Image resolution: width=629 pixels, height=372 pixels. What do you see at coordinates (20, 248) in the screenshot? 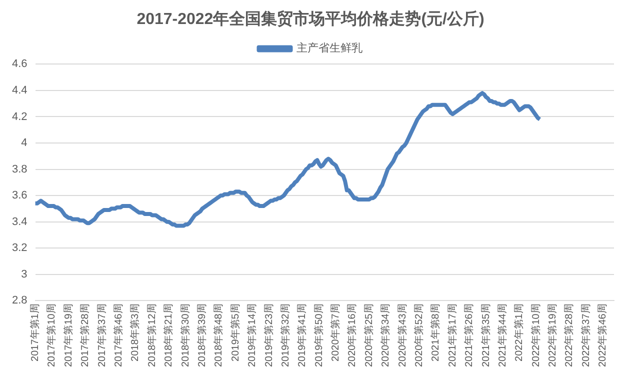
I see `y-tick-label: 3.2` at bounding box center [20, 248].